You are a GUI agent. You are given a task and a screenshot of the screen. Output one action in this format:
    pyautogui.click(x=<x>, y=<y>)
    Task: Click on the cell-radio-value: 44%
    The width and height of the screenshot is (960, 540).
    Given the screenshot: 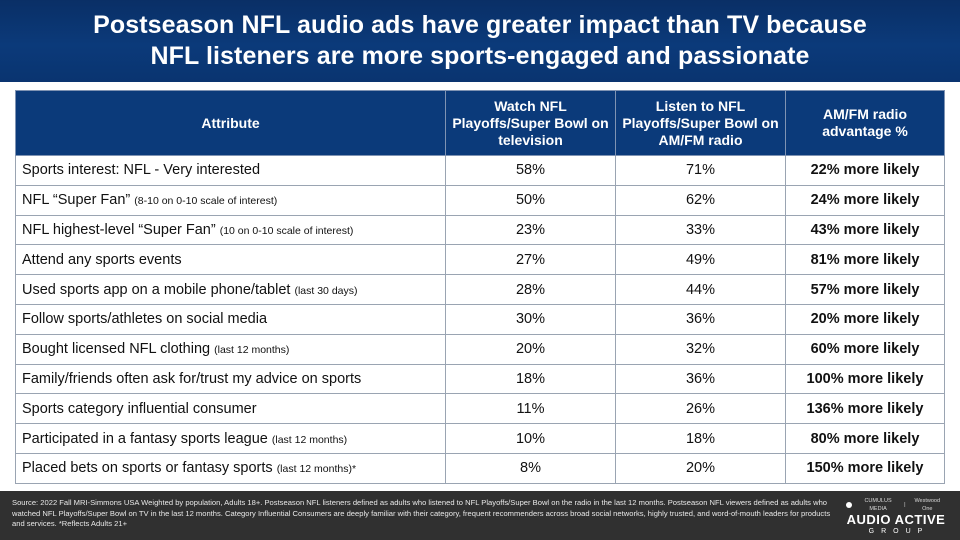 What is the action you would take?
    pyautogui.click(x=700, y=289)
    